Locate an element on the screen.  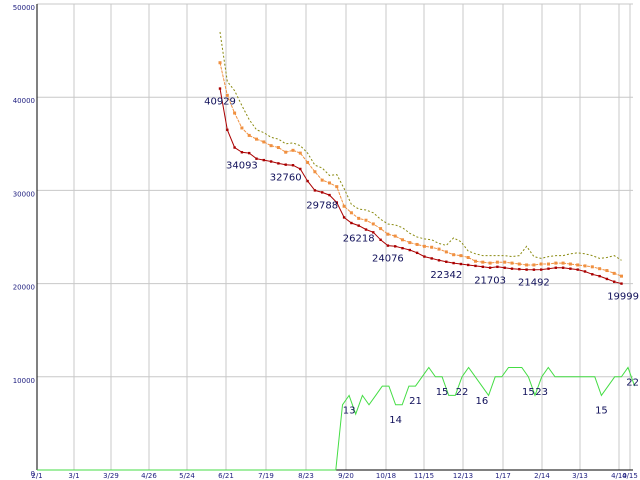
data-label: 26218 is located at coordinates (359, 239).